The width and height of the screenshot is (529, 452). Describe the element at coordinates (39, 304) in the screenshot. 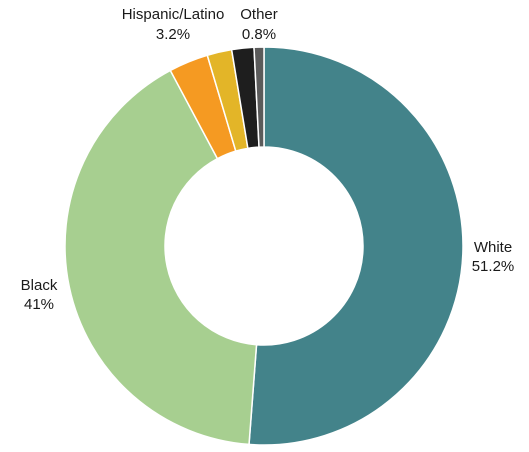

I see `label-black-value: 41%` at that location.